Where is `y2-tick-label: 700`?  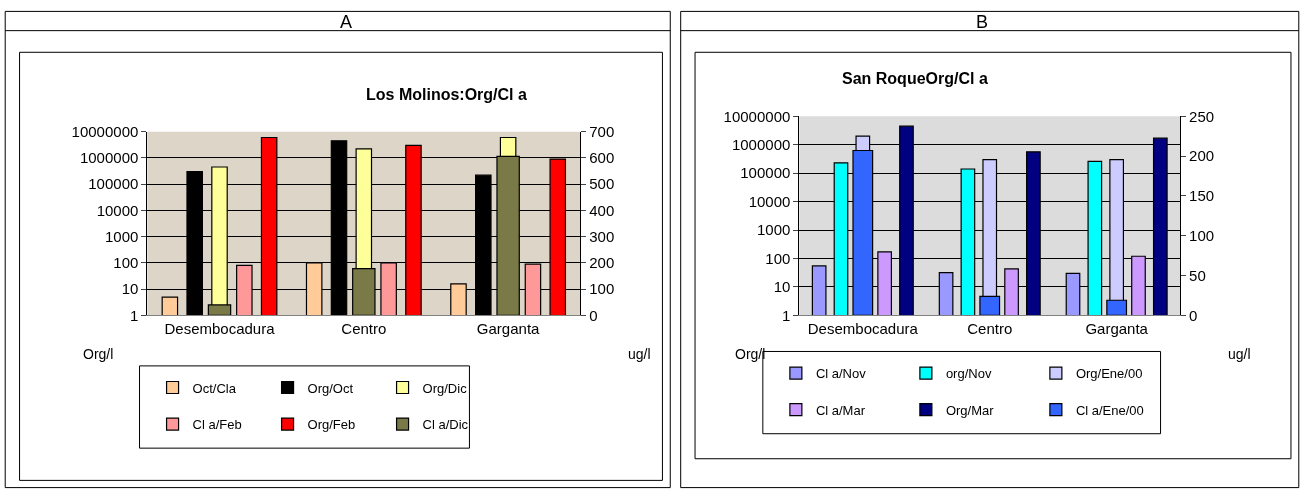 y2-tick-label: 700 is located at coordinates (602, 131).